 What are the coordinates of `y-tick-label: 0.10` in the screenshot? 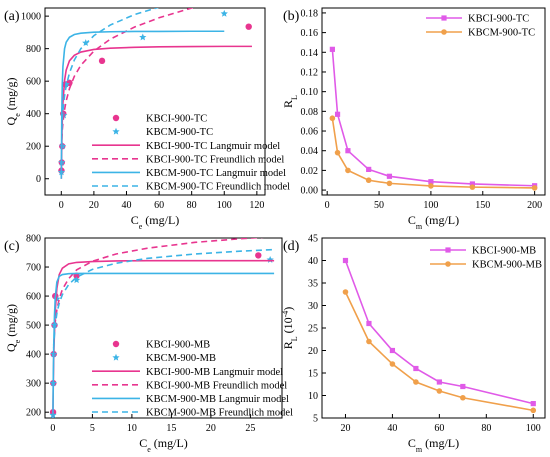 It's located at (310, 92).